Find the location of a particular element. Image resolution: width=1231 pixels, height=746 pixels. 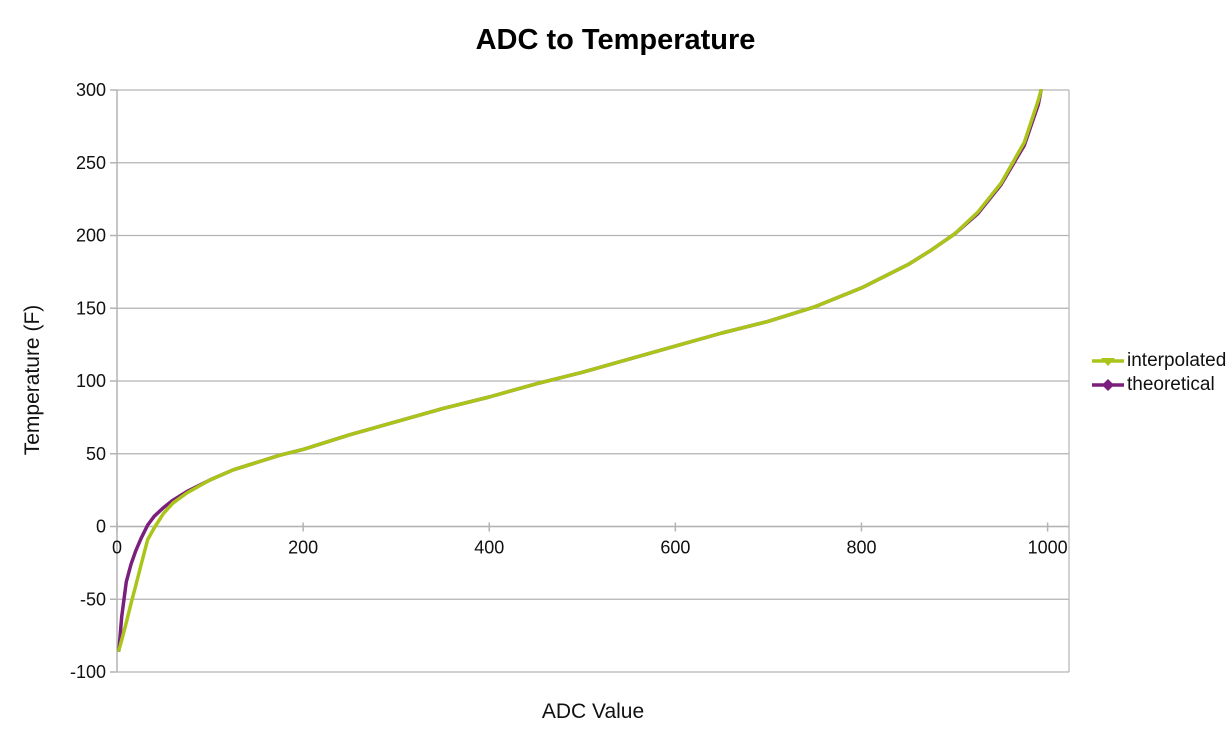

y-tick-label: 0 is located at coordinates (101, 527).